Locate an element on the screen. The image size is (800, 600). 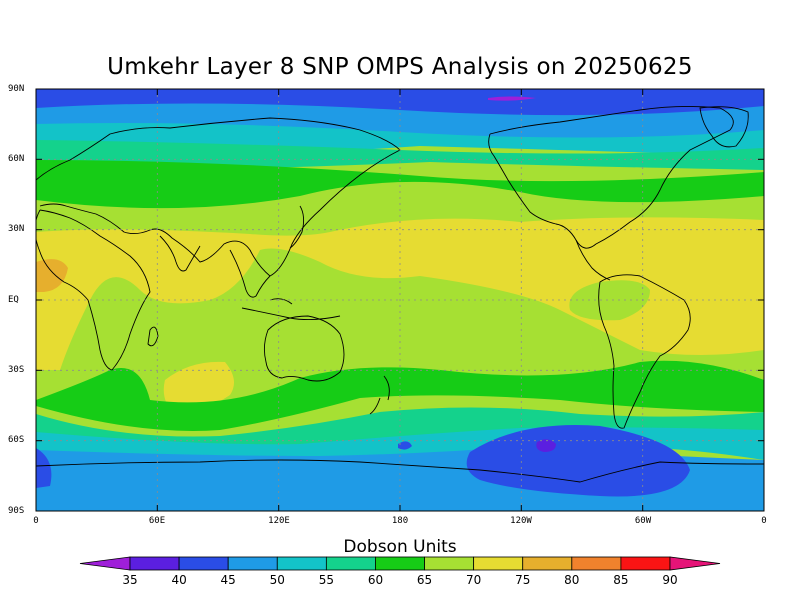
lon-label-60w: 60W is located at coordinates (643, 521).